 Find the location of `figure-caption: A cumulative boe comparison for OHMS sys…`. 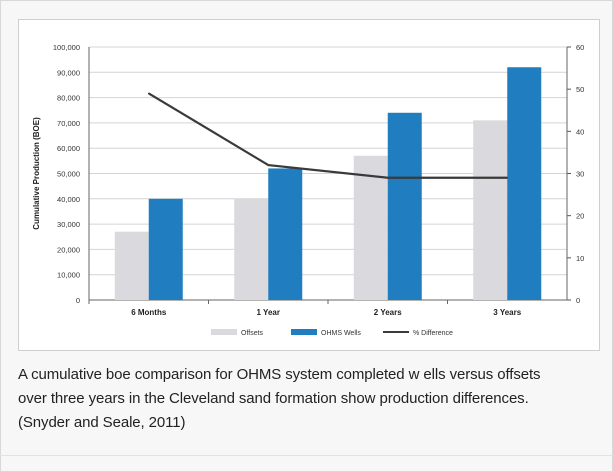

figure-caption: A cumulative boe comparison for OHMS sys… is located at coordinates (313, 399).